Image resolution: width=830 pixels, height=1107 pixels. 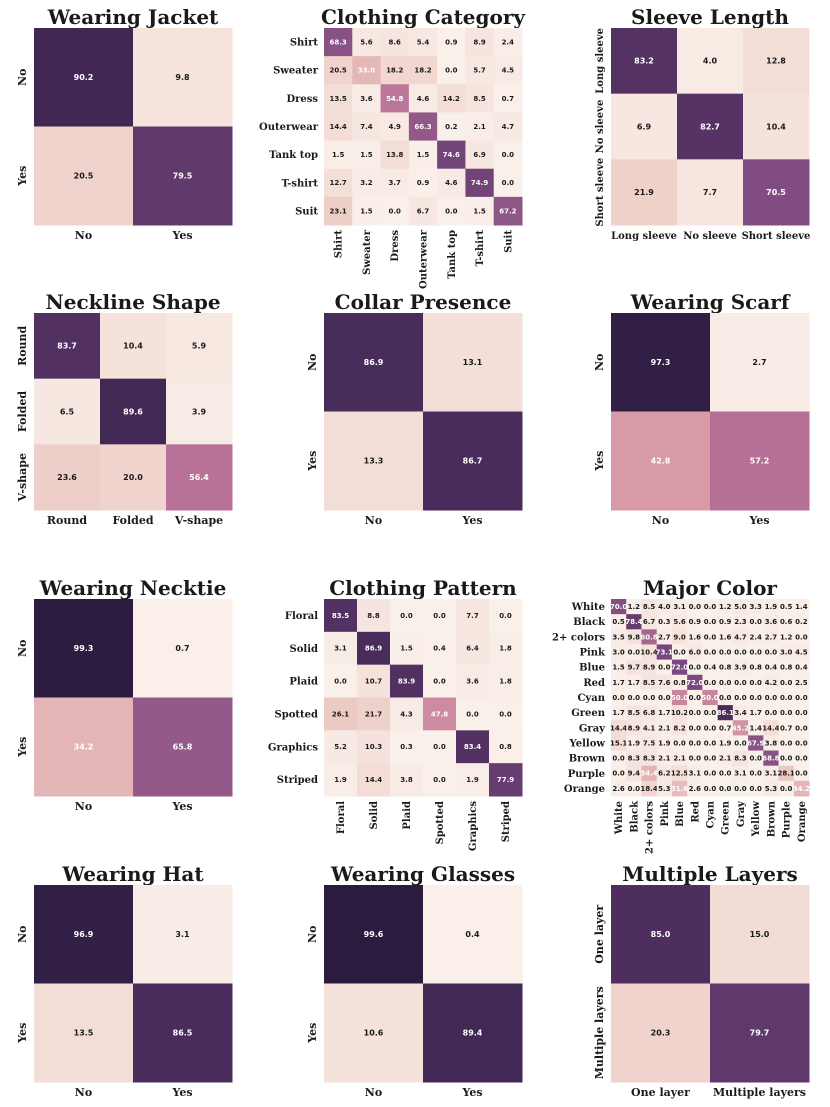 What do you see at coordinates (756, 819) in the screenshot?
I see `x-tick-label: Yellow` at bounding box center [756, 819].